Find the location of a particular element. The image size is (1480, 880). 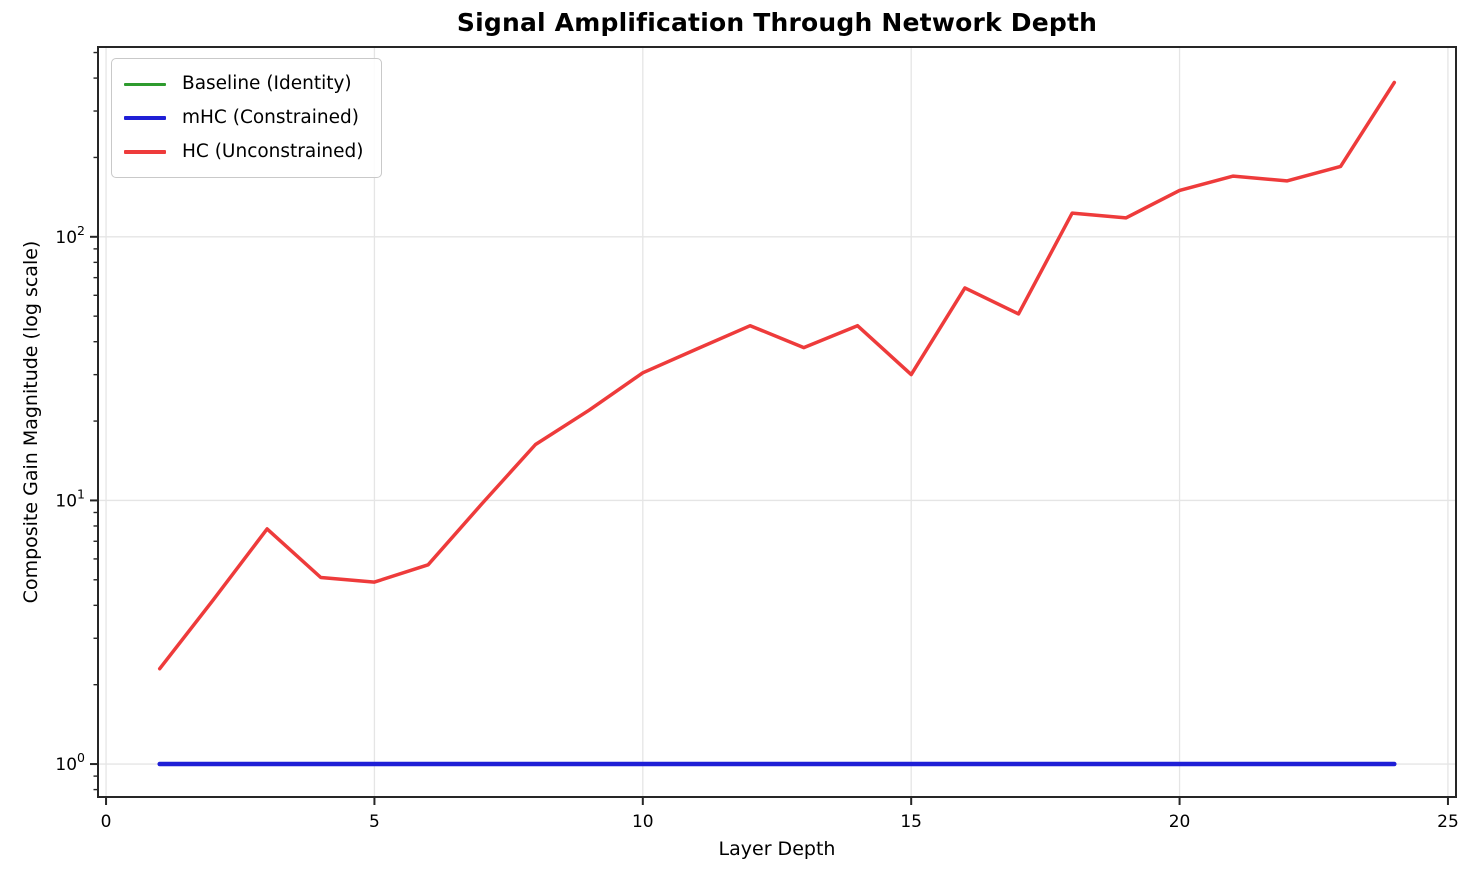

legend-item-hc: HC (Unconstrained) is located at coordinates (243, 152).